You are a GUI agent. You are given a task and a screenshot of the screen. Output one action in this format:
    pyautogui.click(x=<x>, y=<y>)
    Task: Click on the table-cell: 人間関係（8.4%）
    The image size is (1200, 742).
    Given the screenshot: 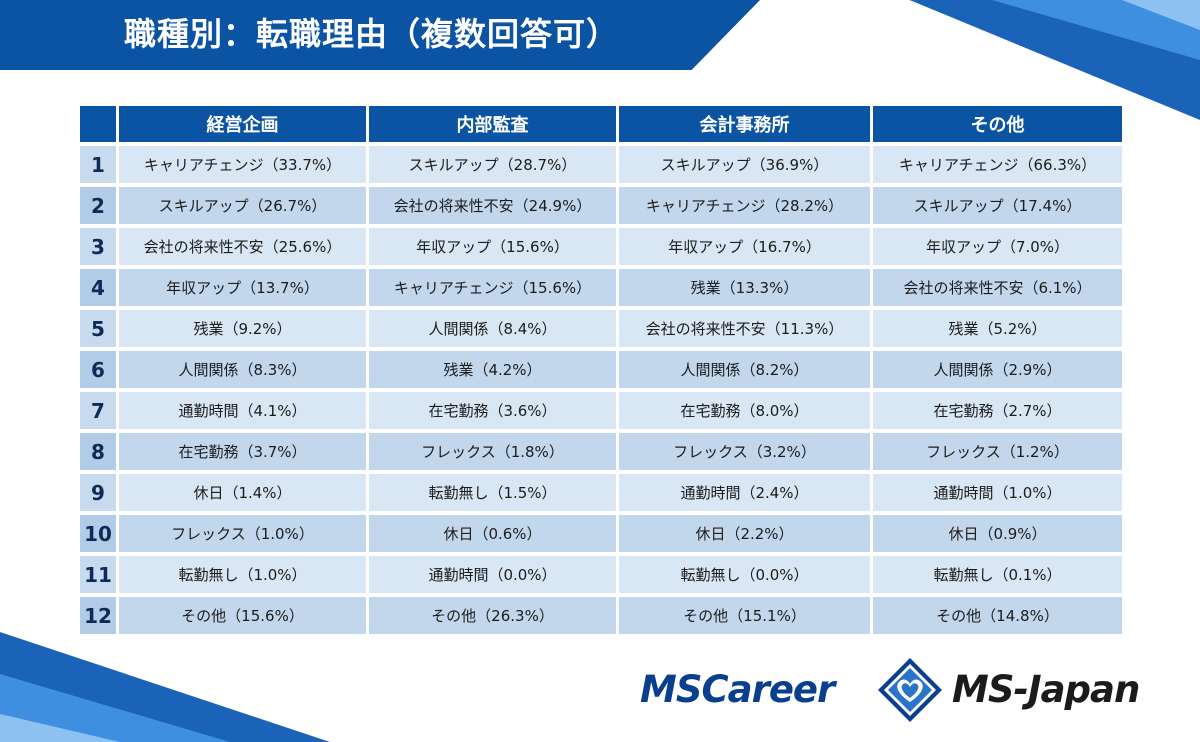 What is the action you would take?
    pyautogui.click(x=492, y=328)
    